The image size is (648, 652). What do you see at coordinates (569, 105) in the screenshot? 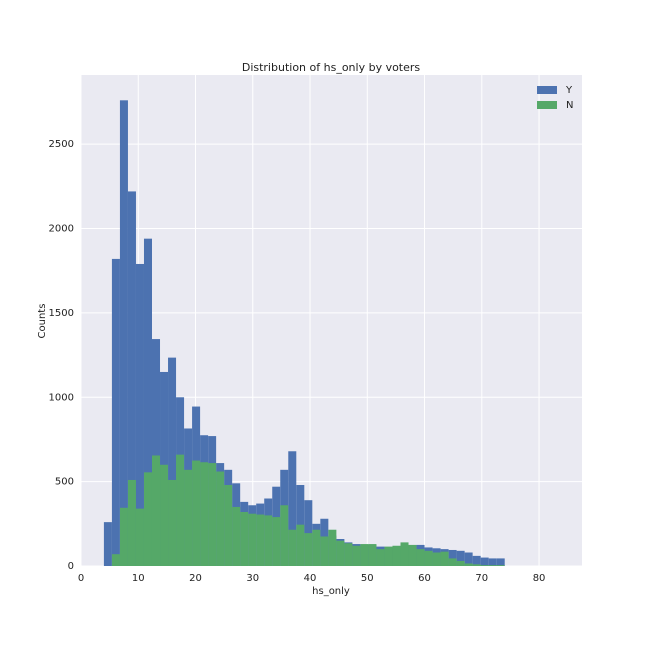
I see `legend-label: N` at bounding box center [569, 105].